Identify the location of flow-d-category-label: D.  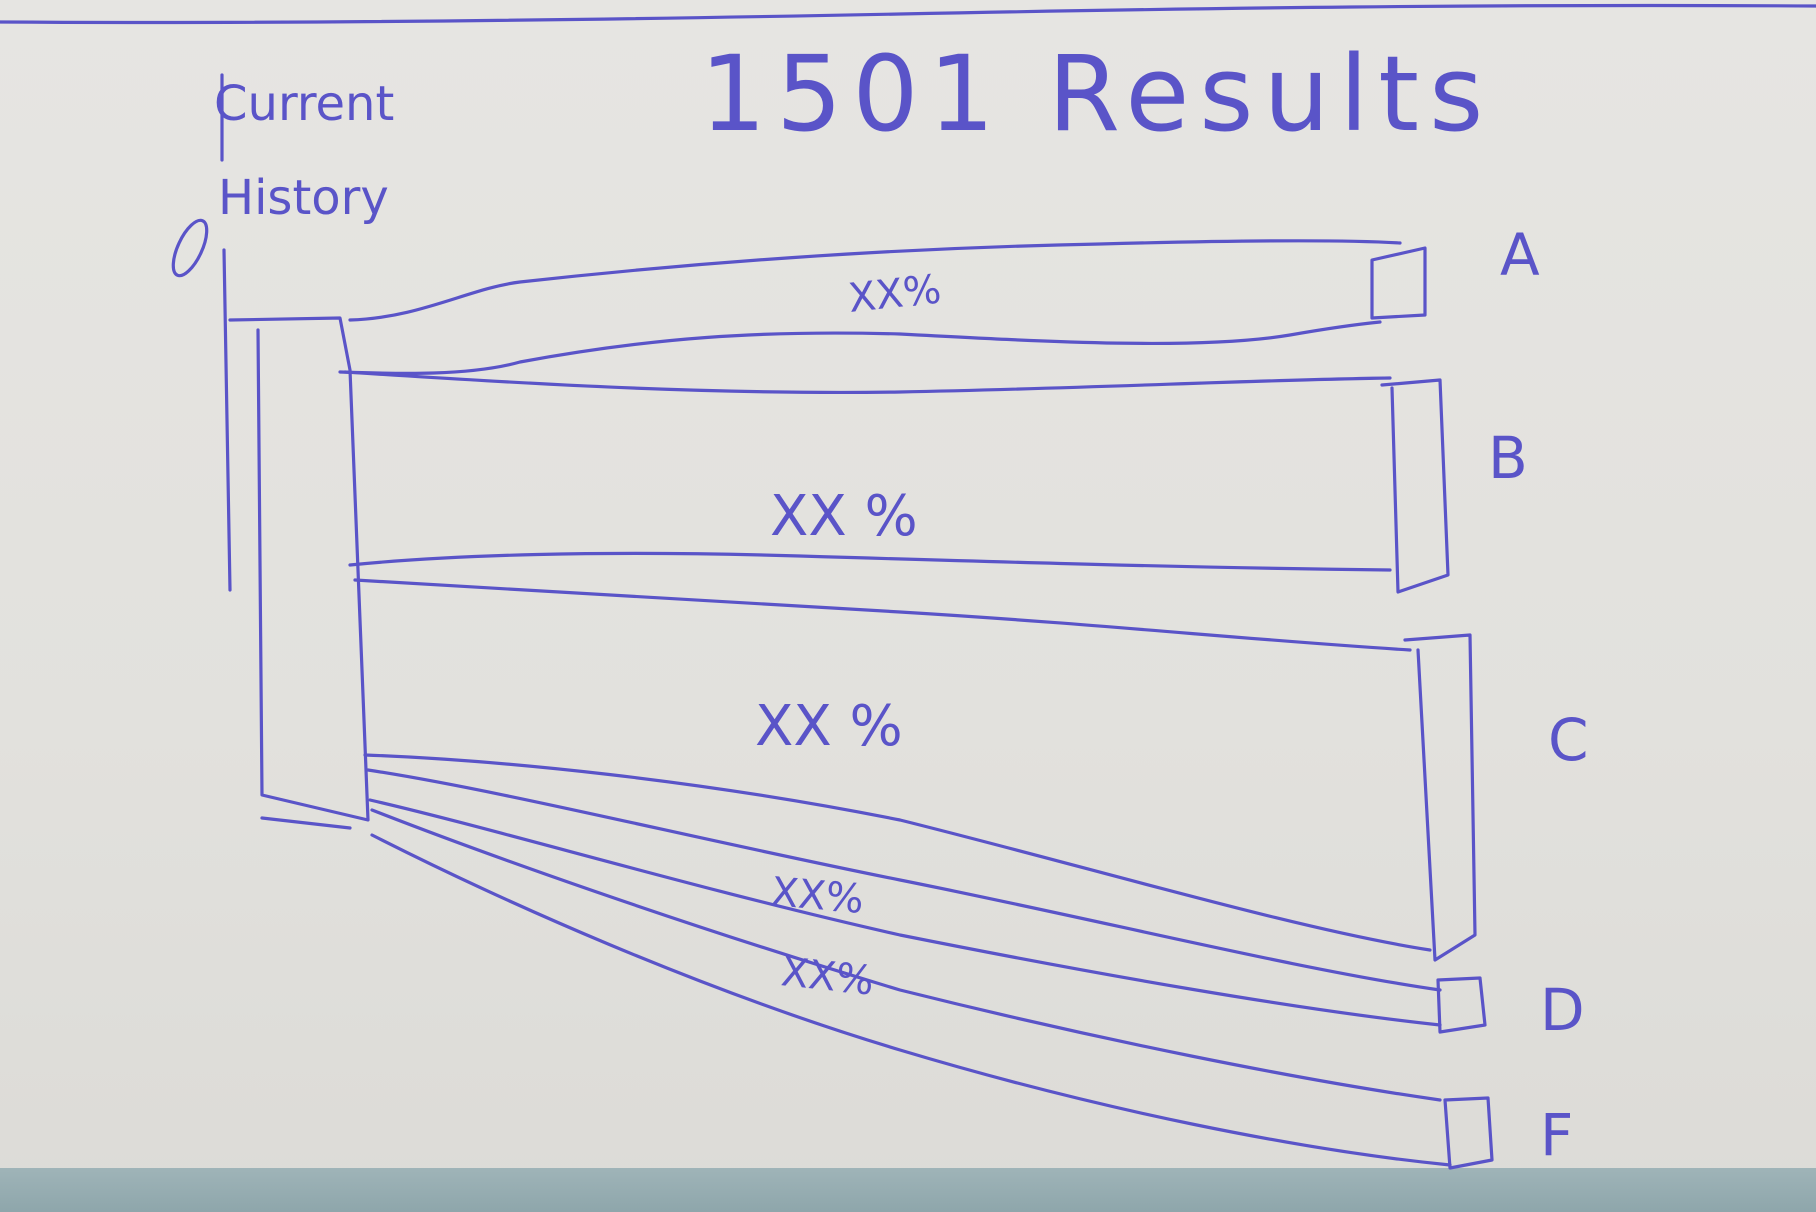
(1562, 1010).